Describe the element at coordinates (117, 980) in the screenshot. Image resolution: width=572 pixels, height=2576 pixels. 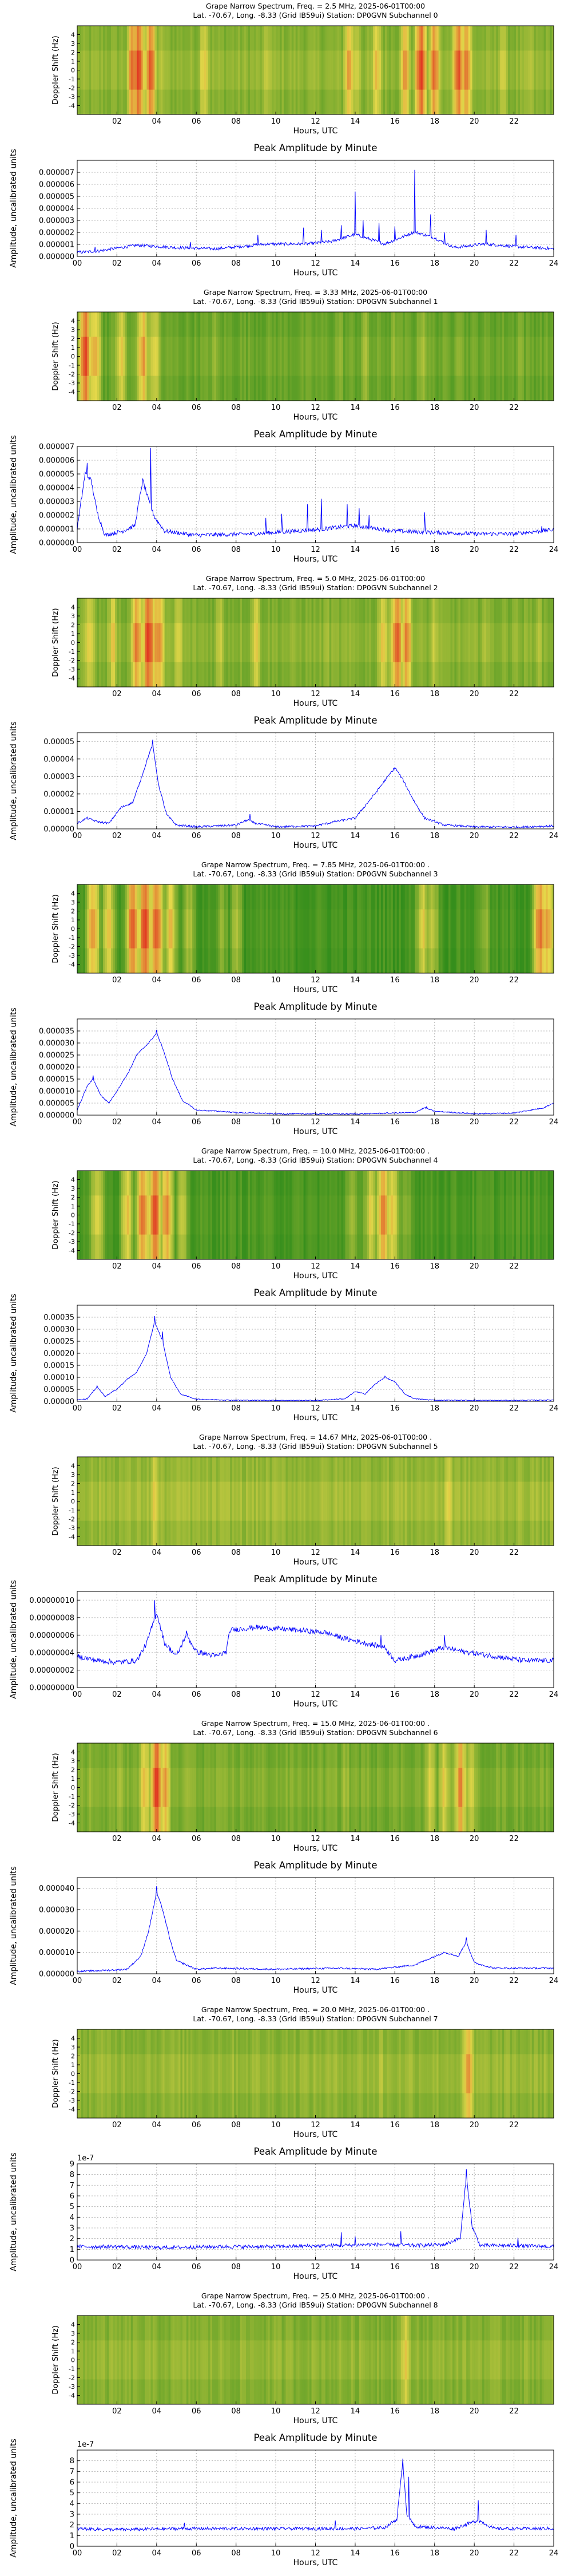
I see `x-tick-label: 02` at that location.